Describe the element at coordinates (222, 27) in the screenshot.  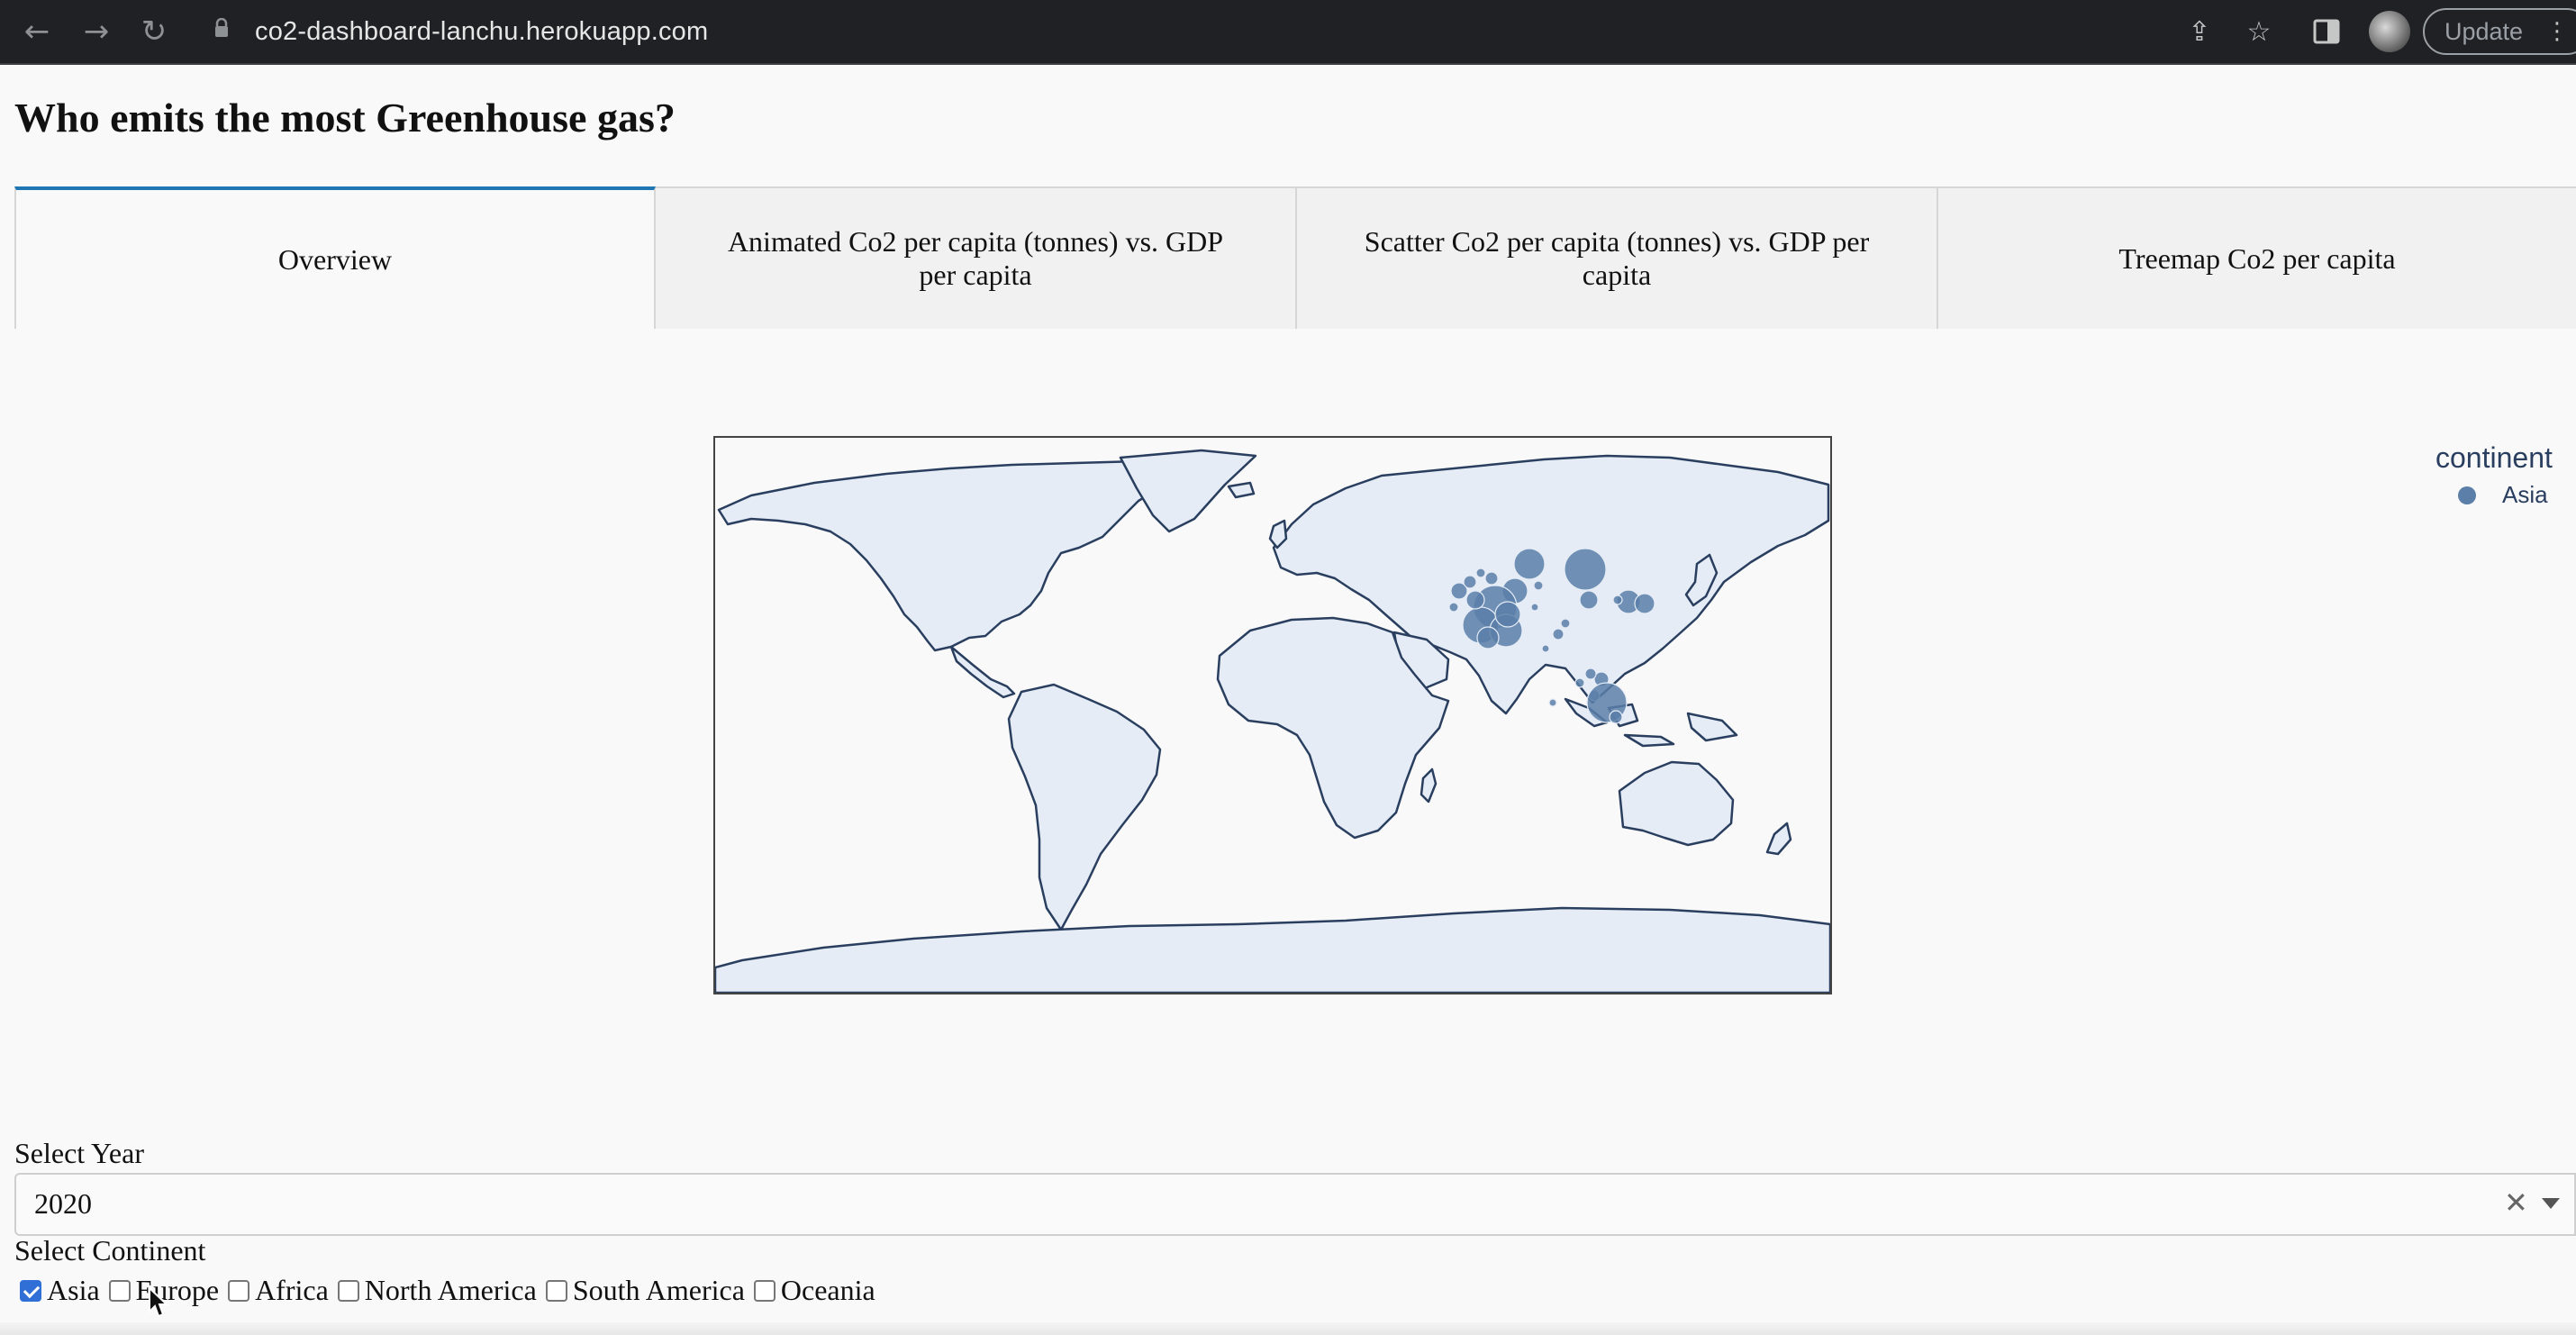
I see `lock-icon` at that location.